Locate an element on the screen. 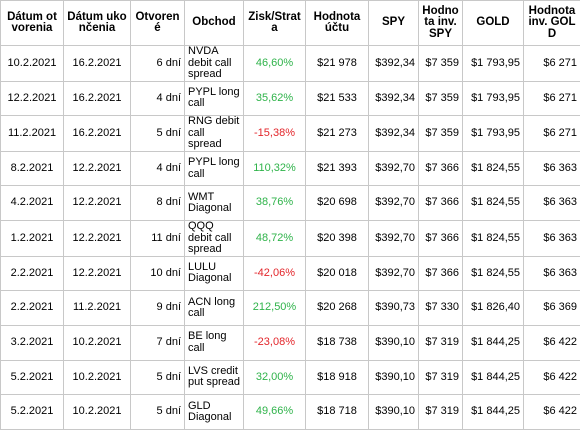 The width and height of the screenshot is (580, 430). account-value: $20 398 is located at coordinates (337, 239).